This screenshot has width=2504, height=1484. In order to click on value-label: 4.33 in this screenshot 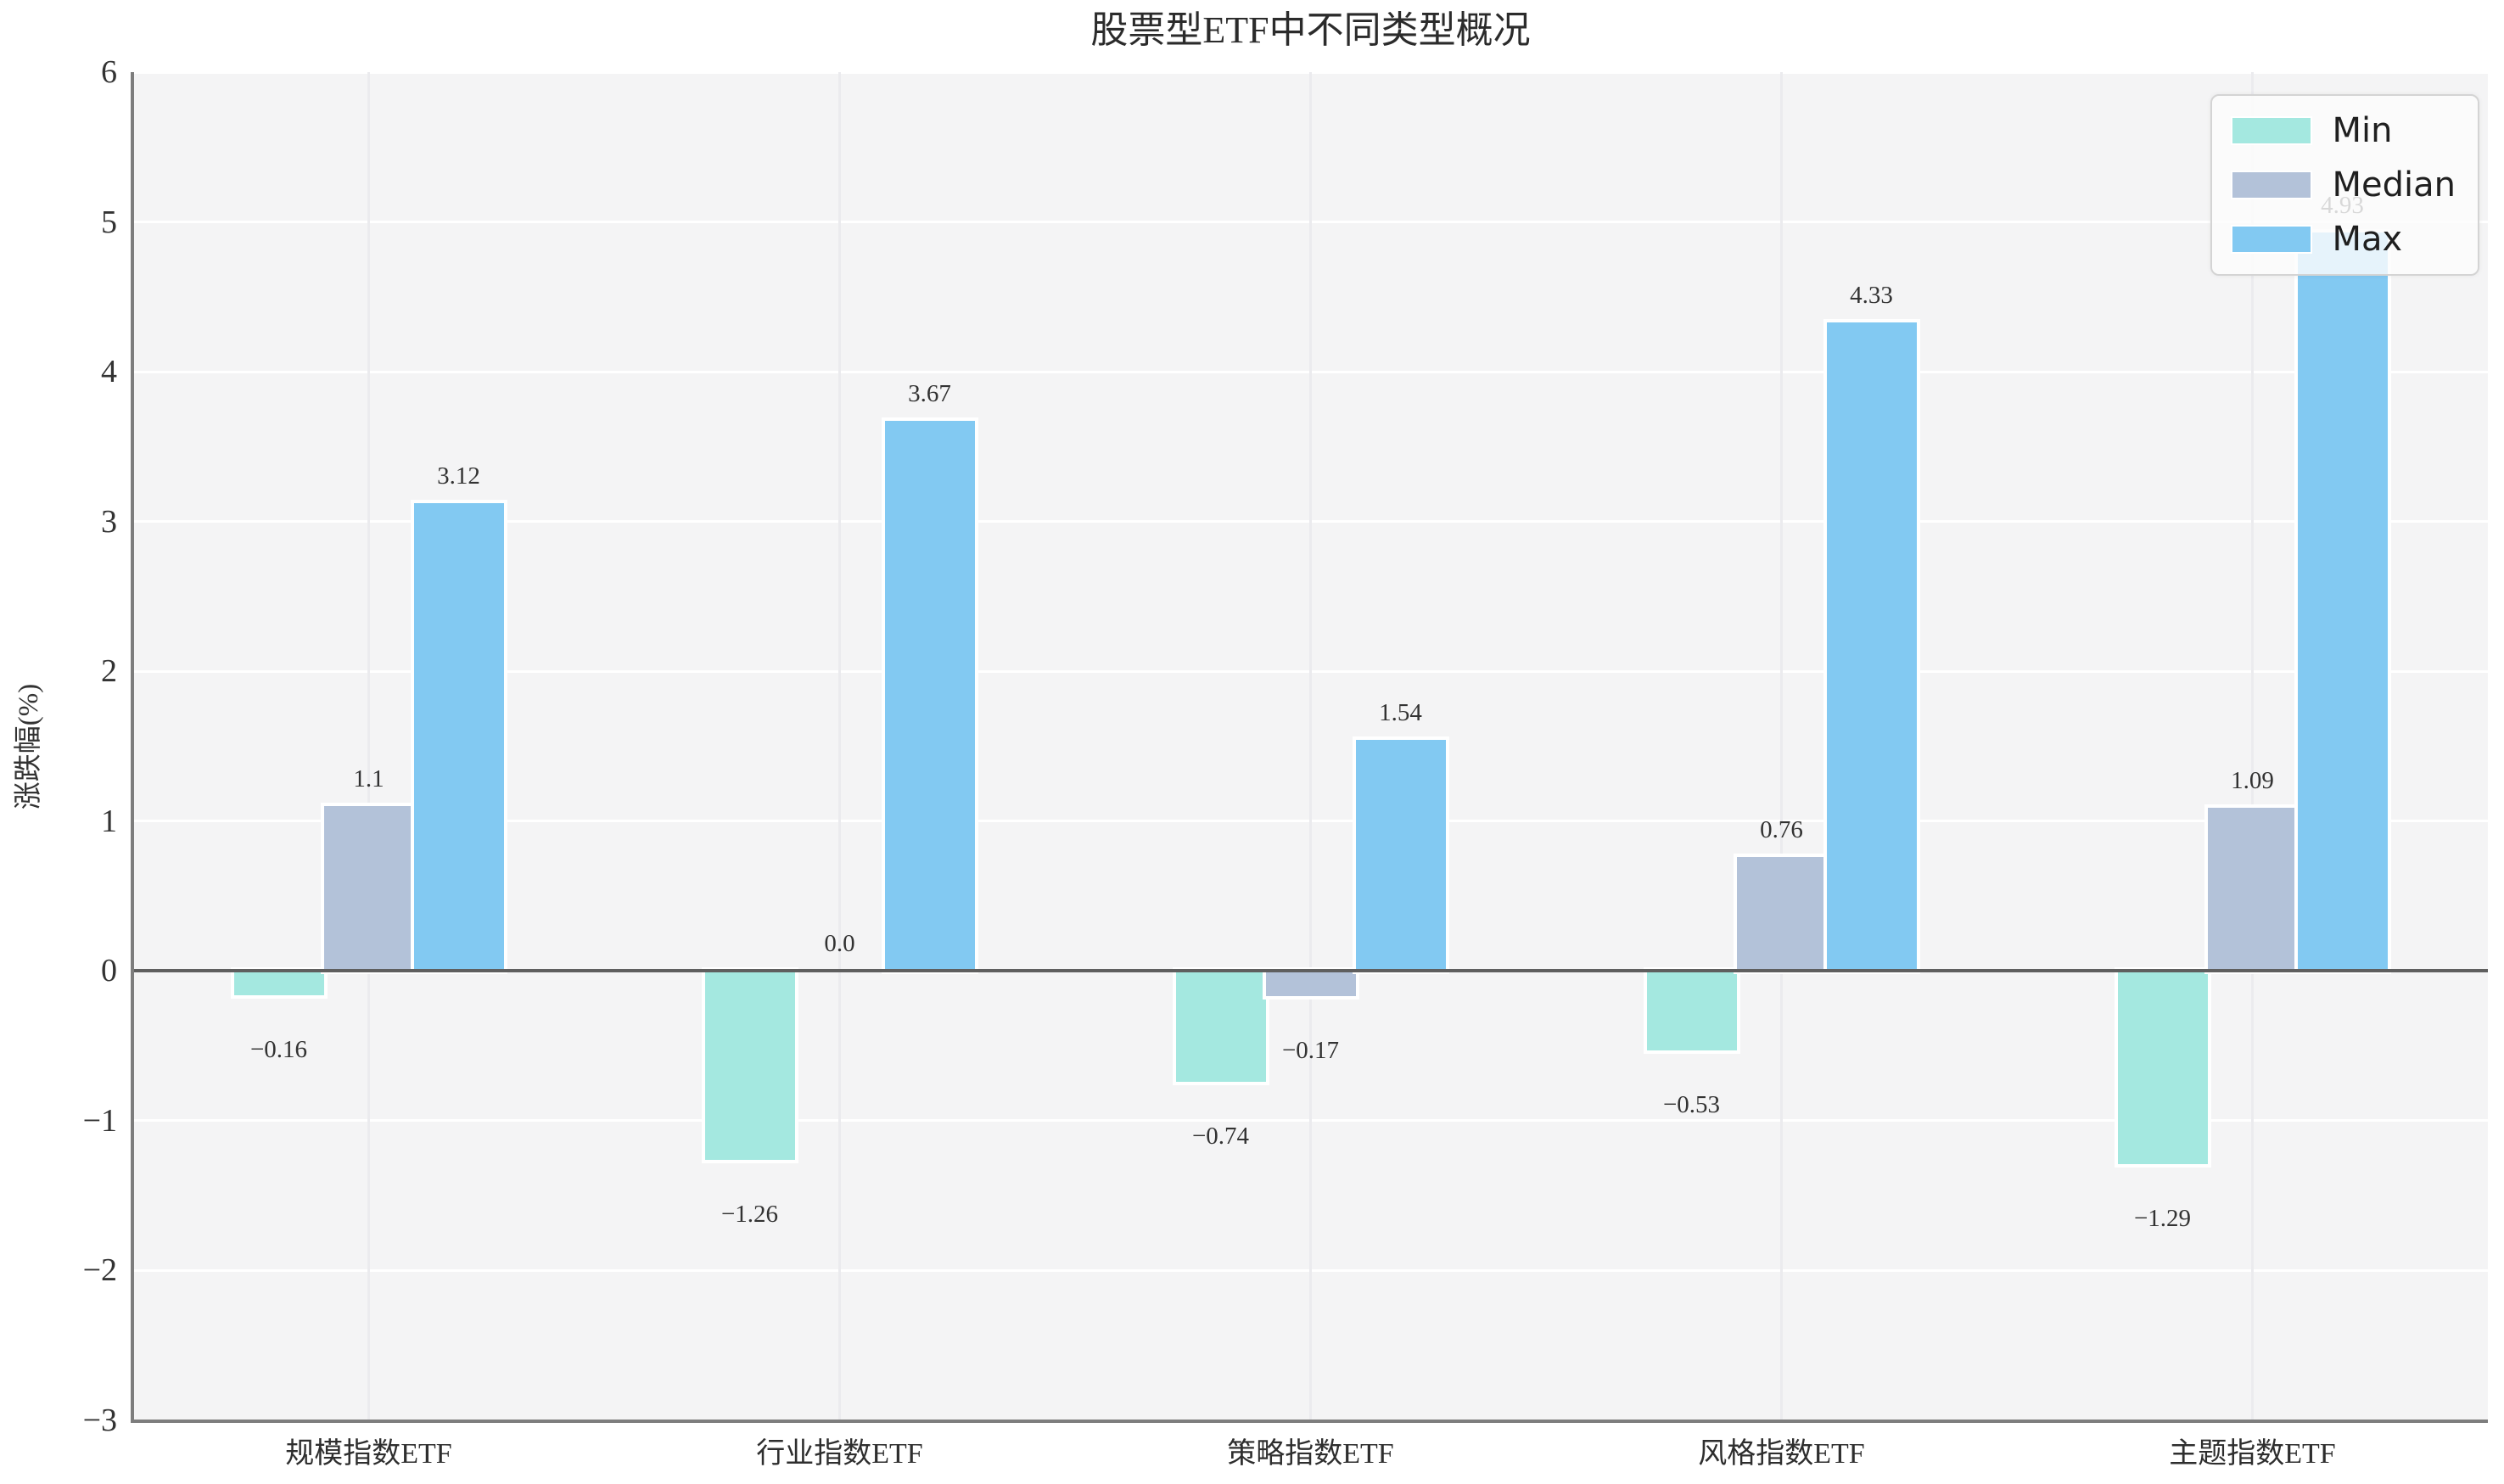, I will do `click(1871, 295)`.